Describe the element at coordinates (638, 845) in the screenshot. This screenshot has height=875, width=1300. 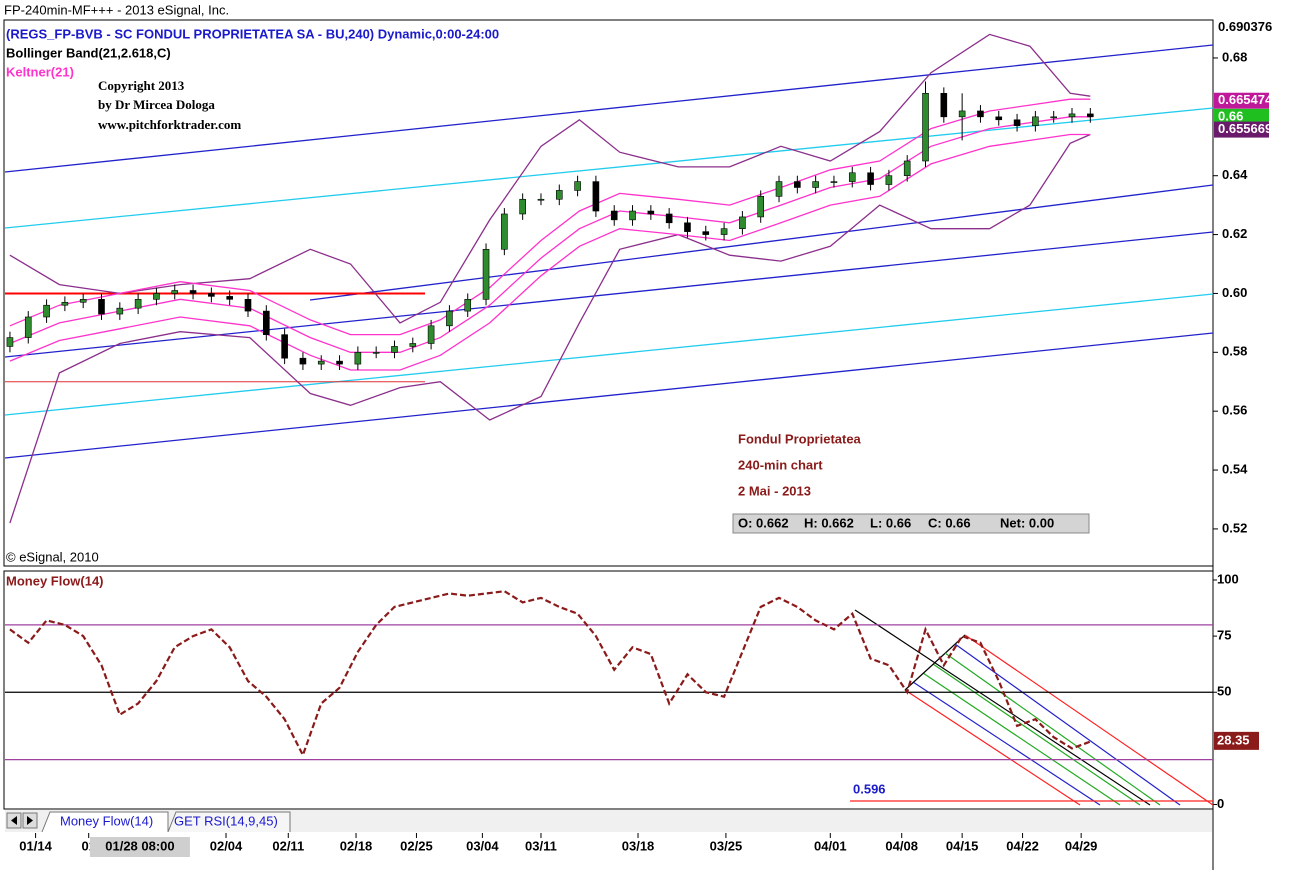
I see `x-tick-label: 03/18` at that location.